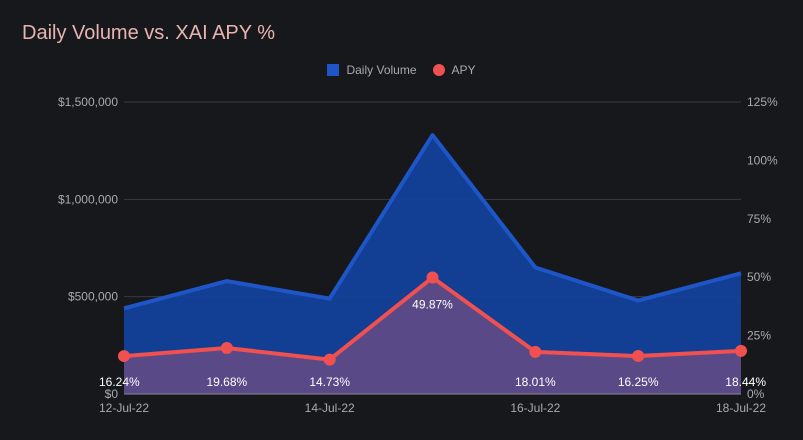  Describe the element at coordinates (93, 297) in the screenshot. I see `y-left-tick-label: $500,000` at that location.